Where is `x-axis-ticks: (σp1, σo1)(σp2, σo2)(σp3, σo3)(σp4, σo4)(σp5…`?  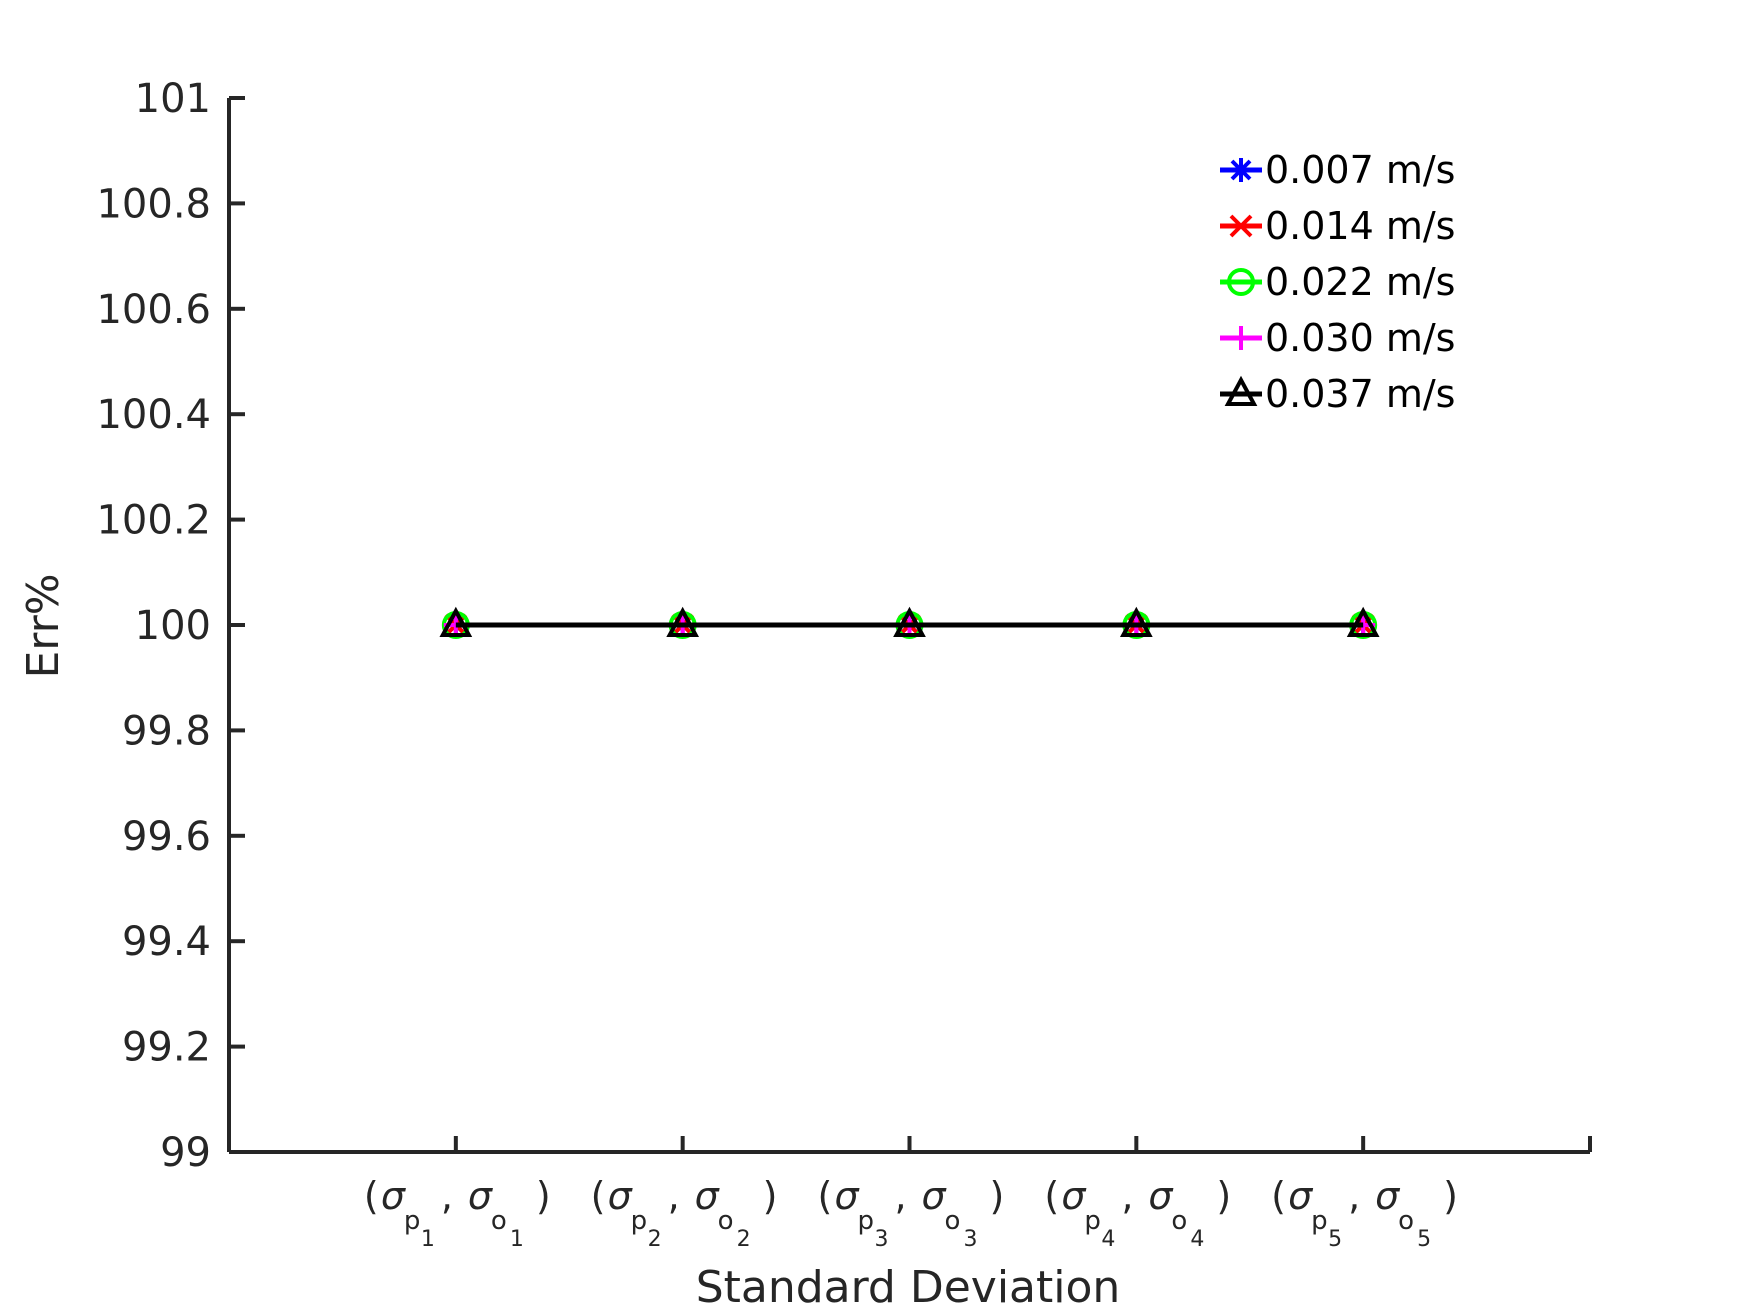 x-axis-ticks: (σp1, σo1)(σp2, σo2)(σp3, σo3)(σp4, σo4)(σp5… is located at coordinates (911, 1194).